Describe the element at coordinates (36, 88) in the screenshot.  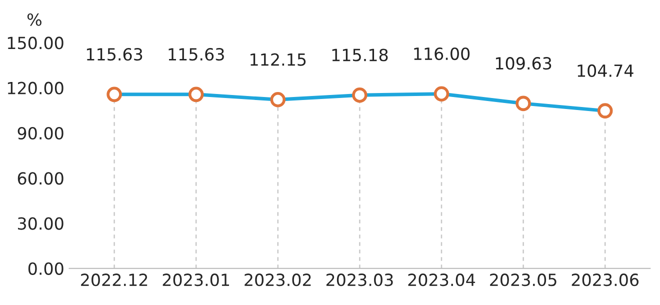
I see `y-tick-label: 120.00` at that location.